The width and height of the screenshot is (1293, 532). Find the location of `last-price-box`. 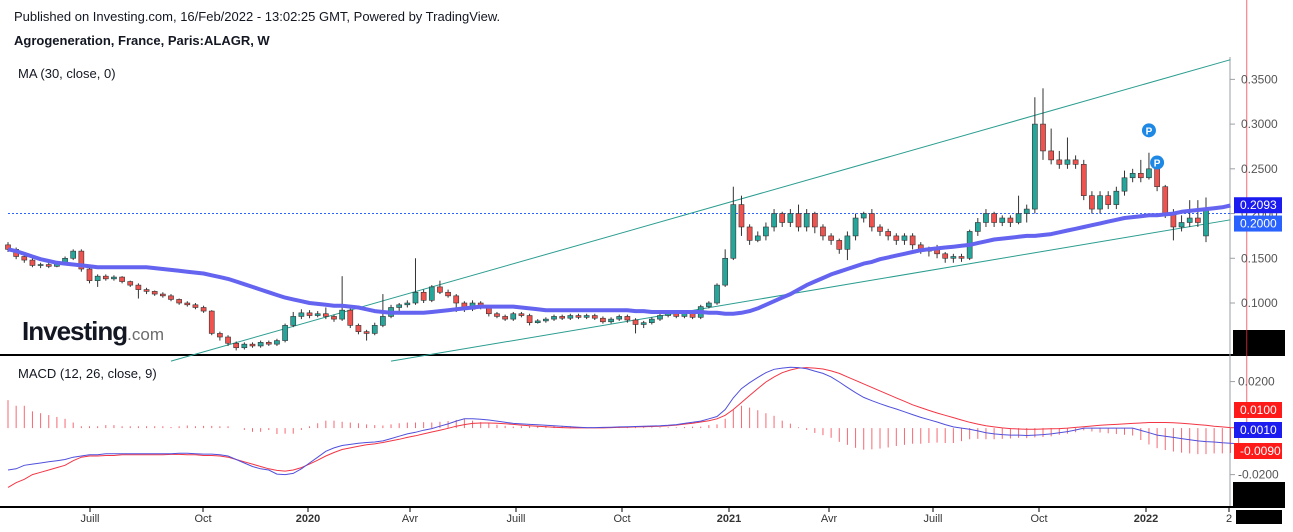

last-price-box is located at coordinates (1258, 205).